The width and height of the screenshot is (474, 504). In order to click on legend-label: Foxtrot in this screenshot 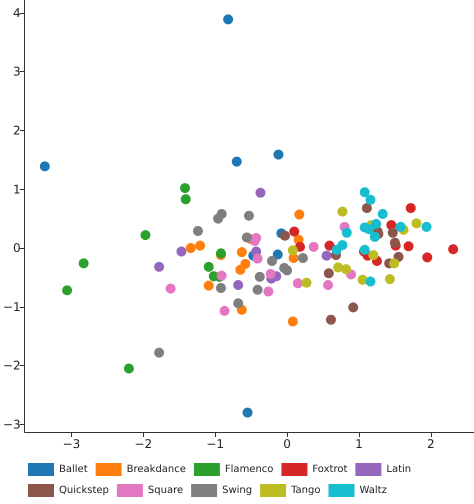, I will do `click(330, 469)`.